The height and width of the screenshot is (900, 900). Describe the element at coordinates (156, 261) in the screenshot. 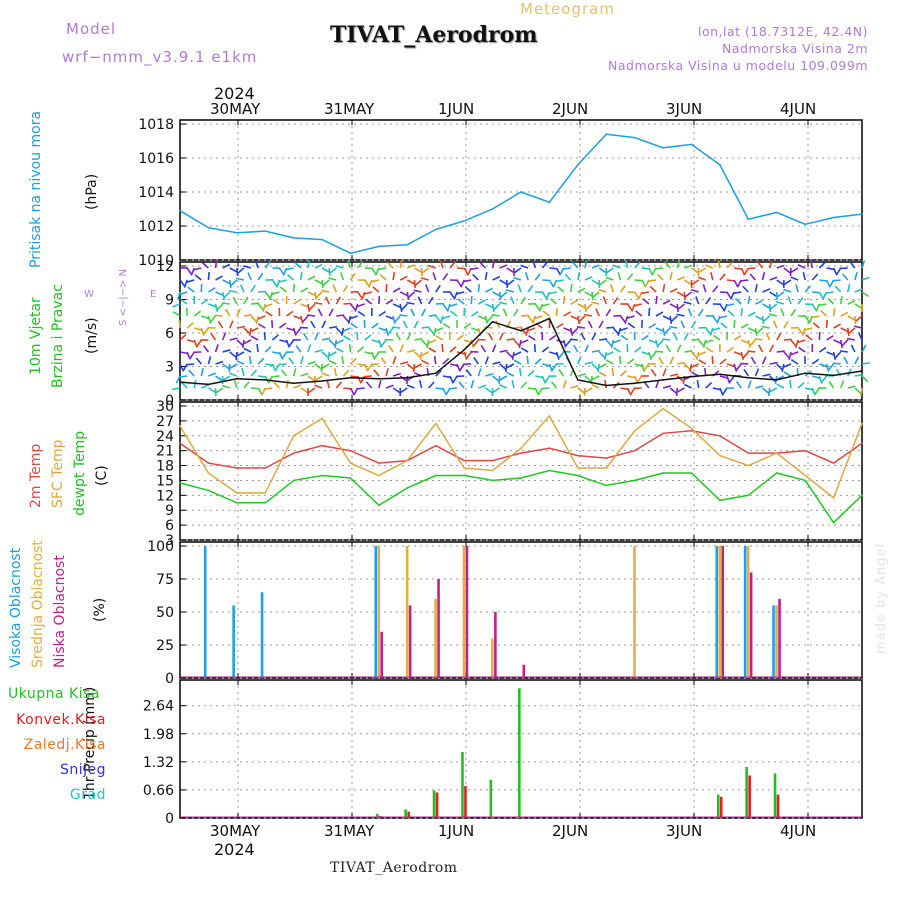

I see `y-tick-label: 1010` at that location.